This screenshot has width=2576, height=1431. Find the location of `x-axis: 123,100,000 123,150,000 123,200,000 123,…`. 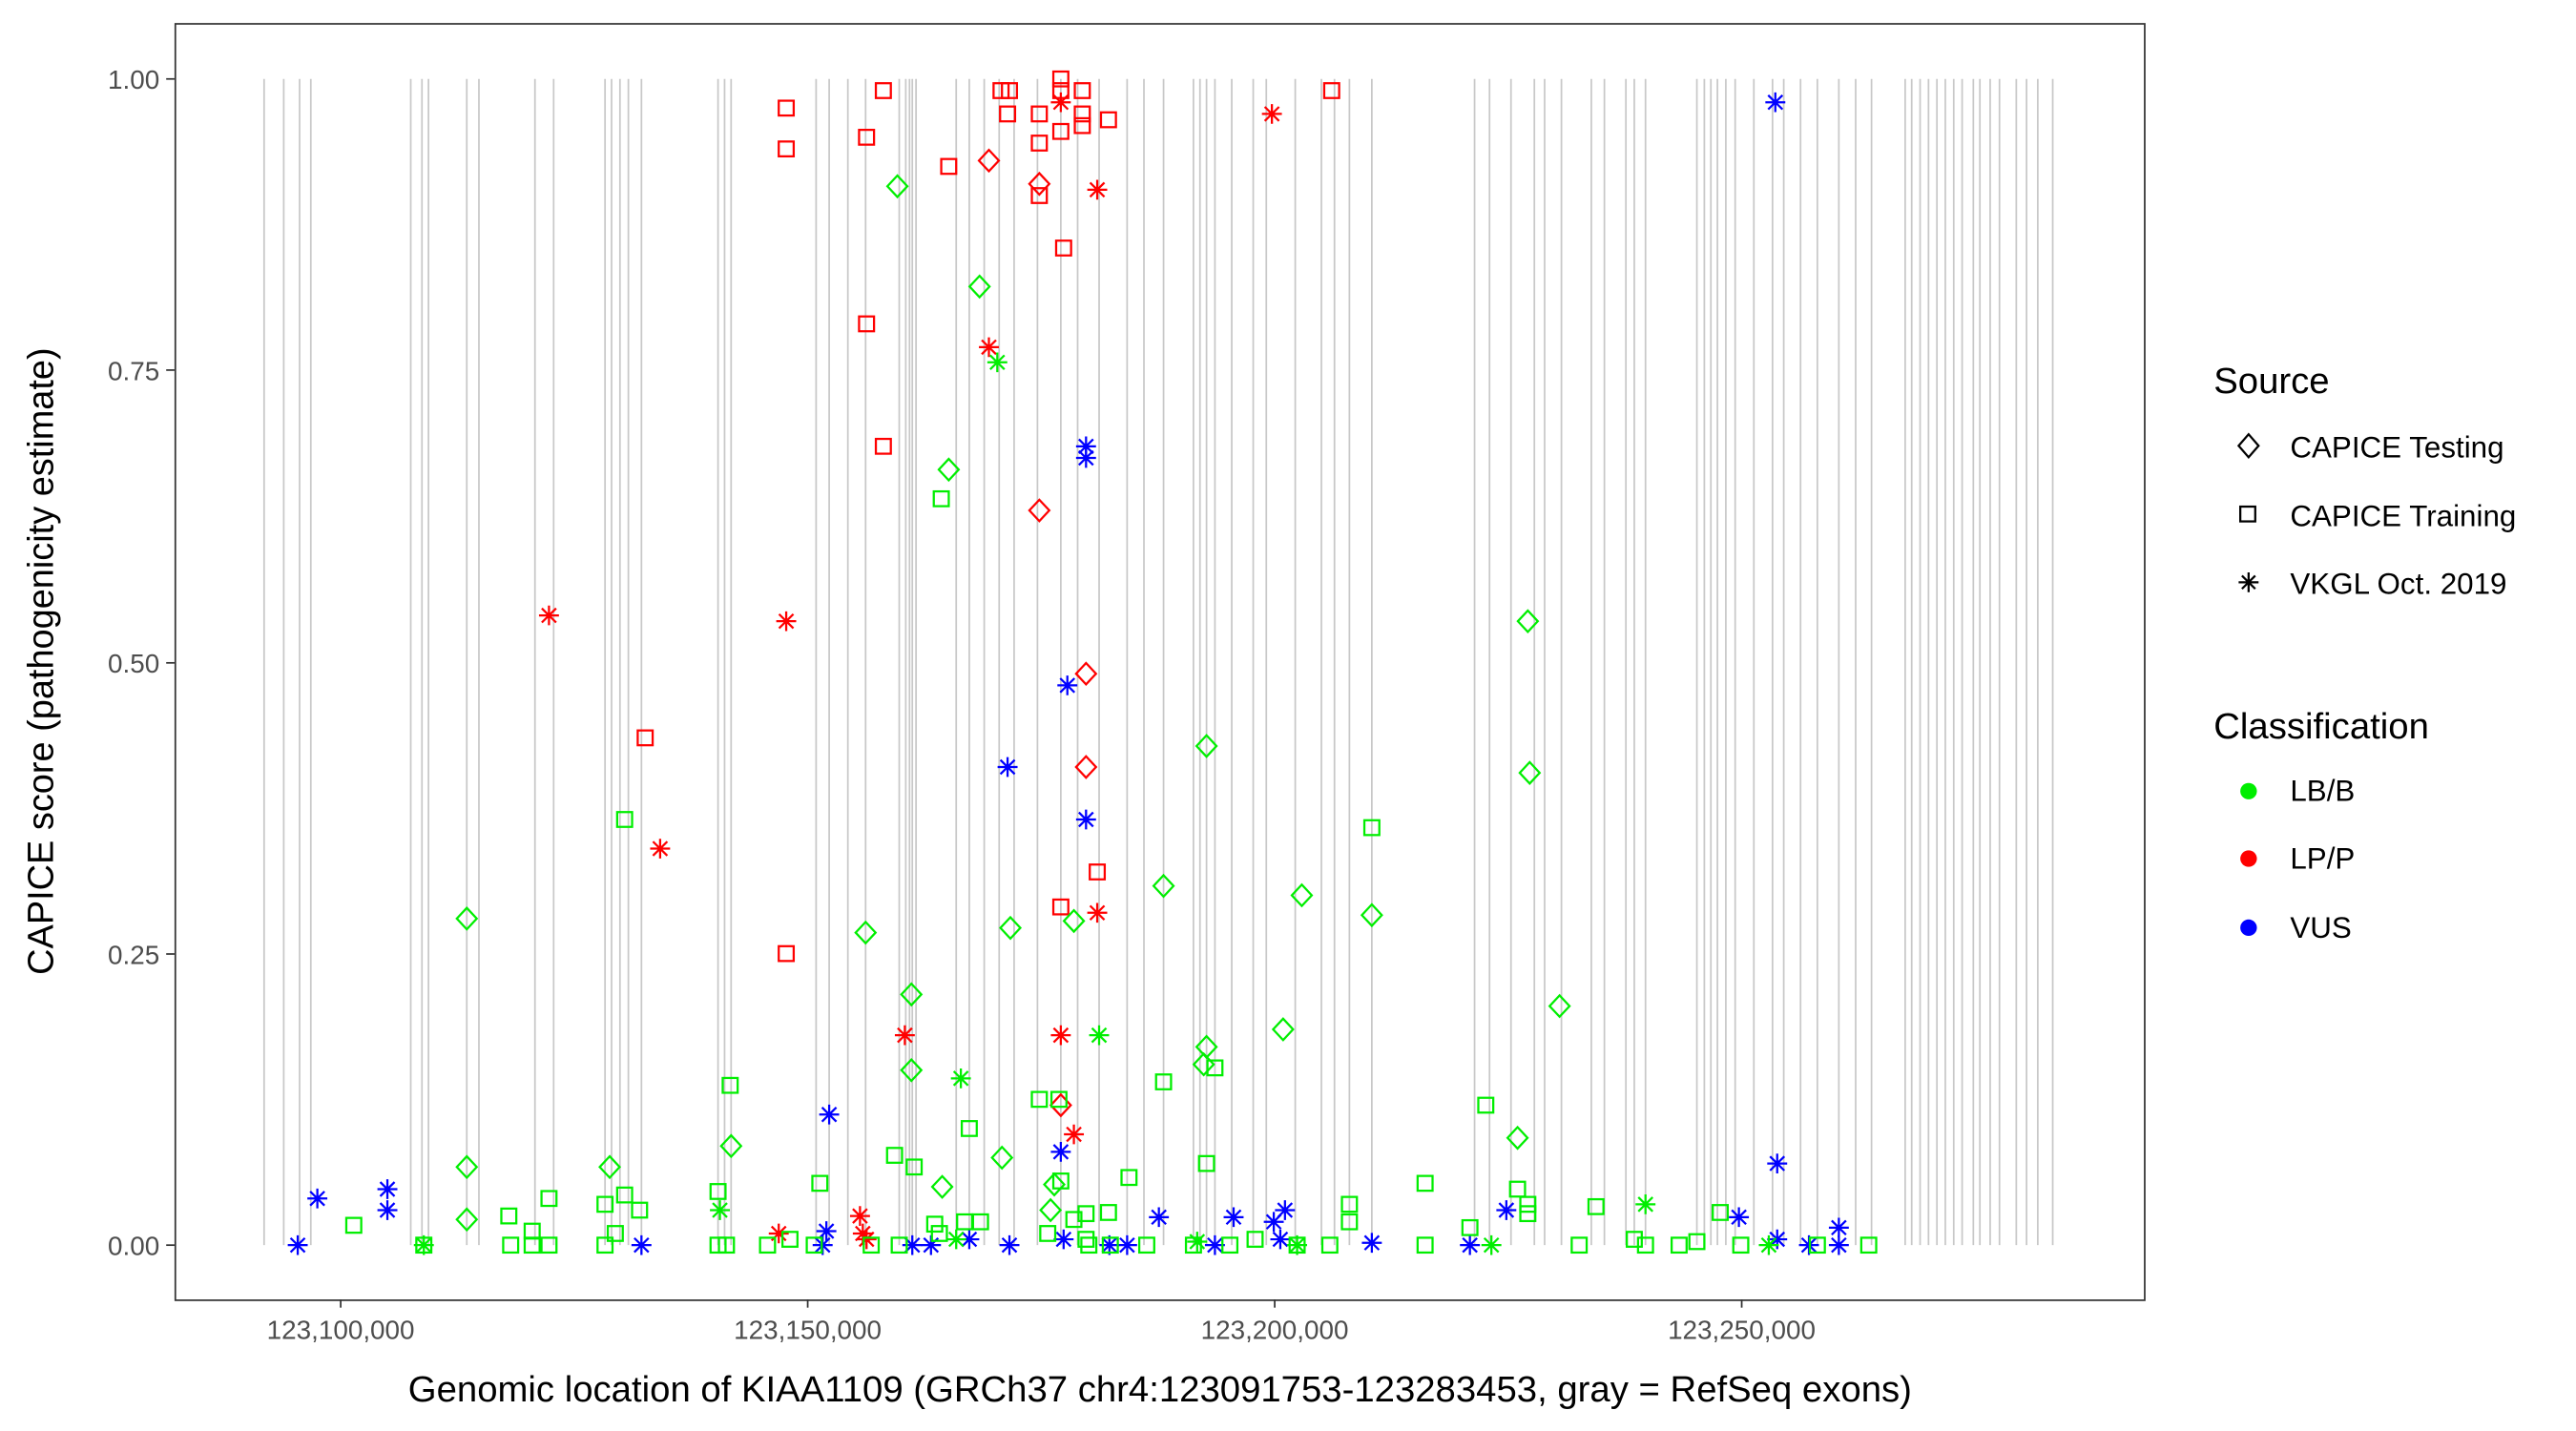

x-axis: 123,100,000 123,150,000 123,200,000 123,… is located at coordinates (1041, 1321).